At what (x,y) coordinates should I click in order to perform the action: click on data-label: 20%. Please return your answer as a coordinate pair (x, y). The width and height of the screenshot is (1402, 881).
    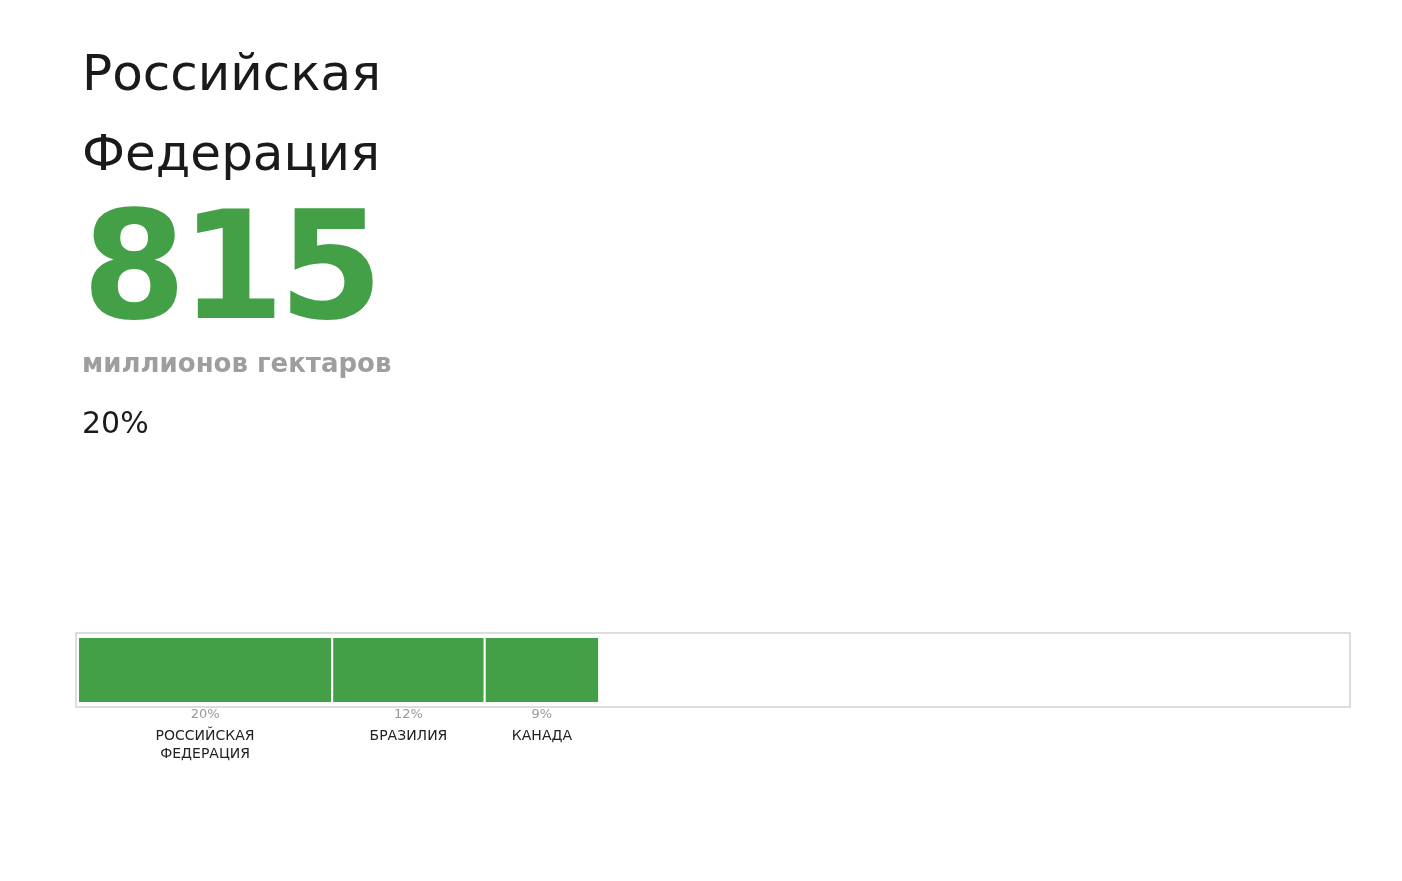
    Looking at the image, I should click on (205, 713).